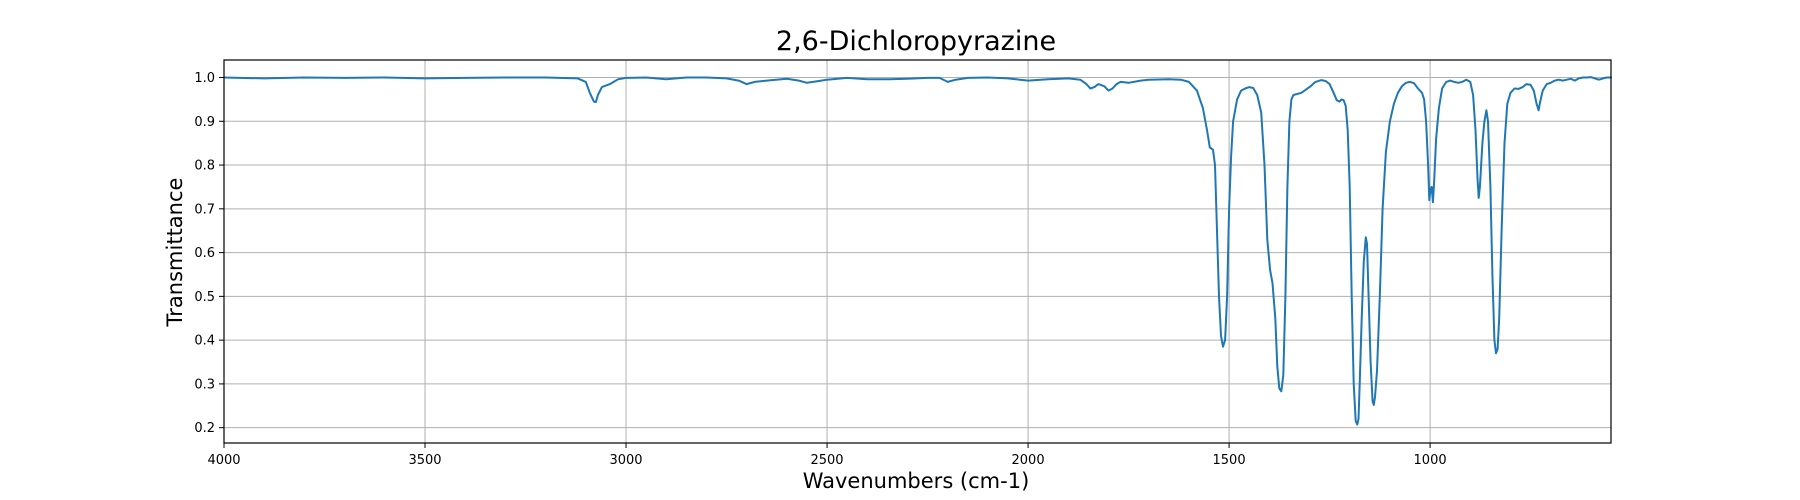 Image resolution: width=1800 pixels, height=500 pixels. I want to click on x-tick-label: 3500, so click(424, 460).